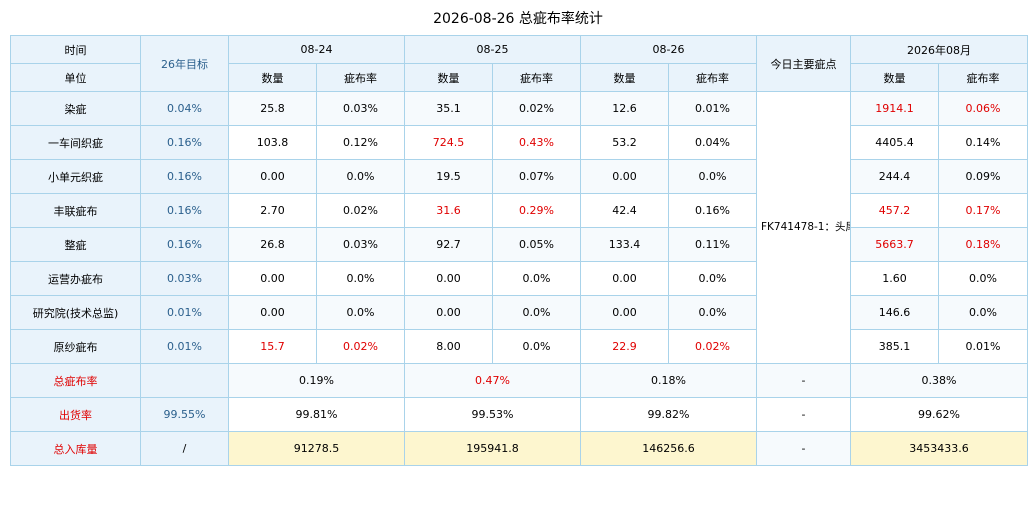  I want to click on month-rate-cell: 0.0%, so click(983, 312).